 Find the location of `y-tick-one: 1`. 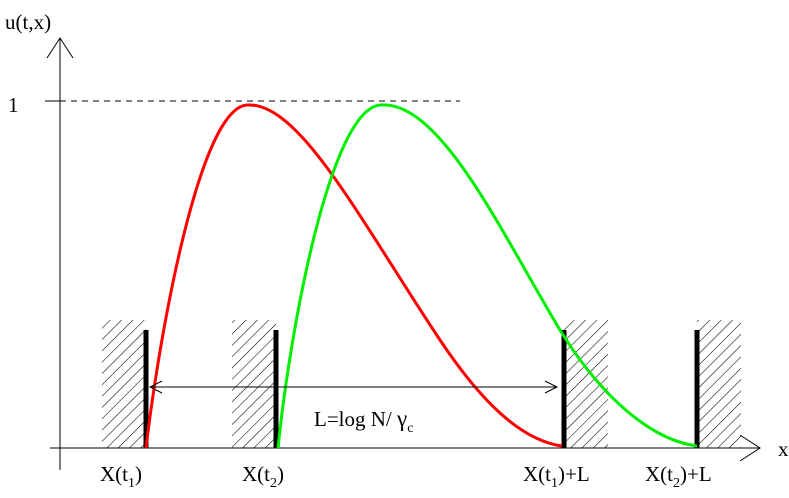

y-tick-one: 1 is located at coordinates (13, 105).